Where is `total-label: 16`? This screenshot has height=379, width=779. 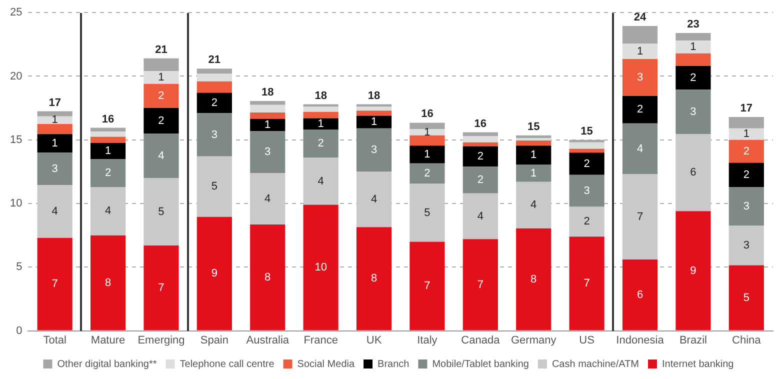 total-label: 16 is located at coordinates (427, 114).